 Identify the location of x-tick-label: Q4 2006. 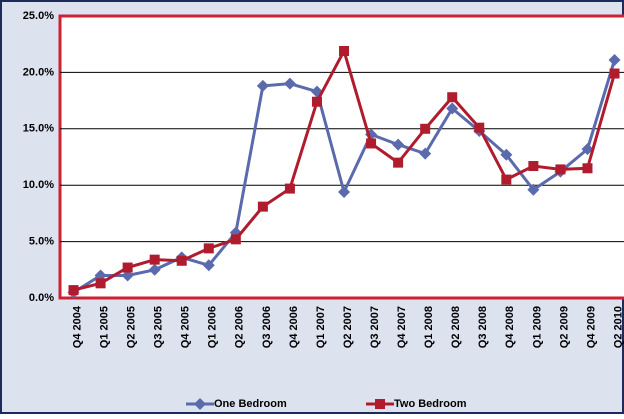
(294, 327).